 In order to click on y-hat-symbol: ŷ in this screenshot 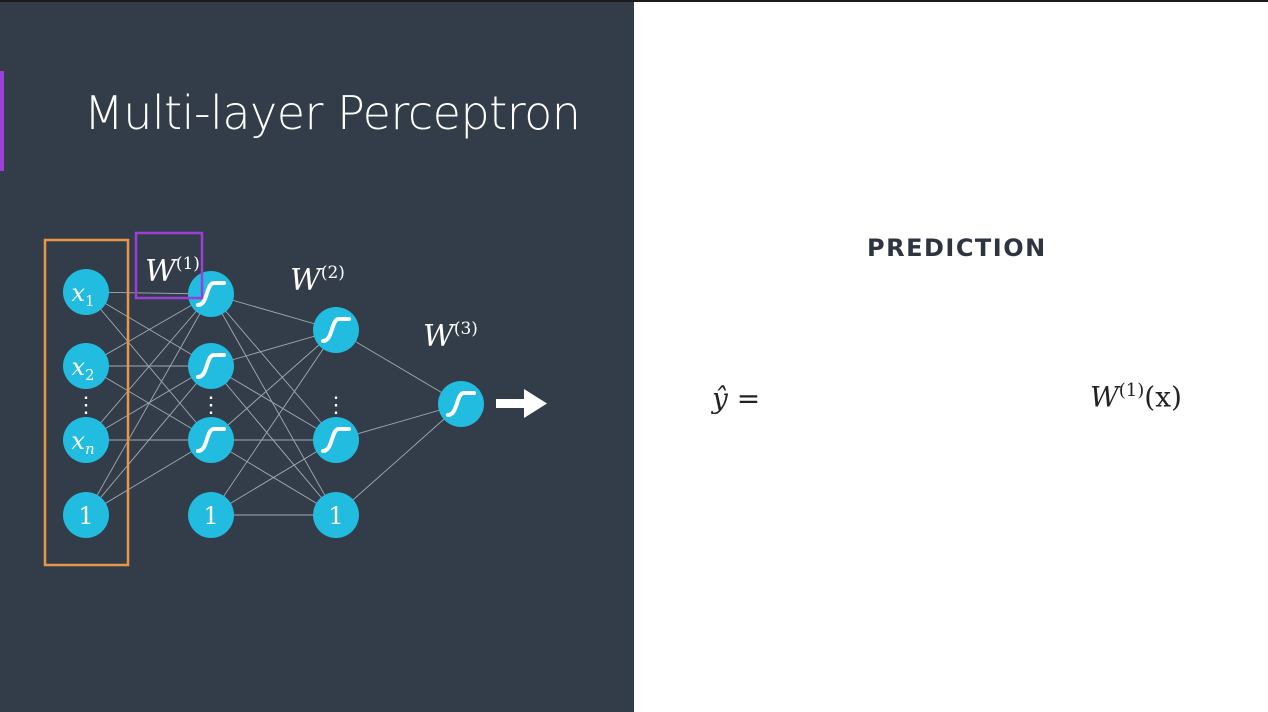, I will do `click(720, 398)`.